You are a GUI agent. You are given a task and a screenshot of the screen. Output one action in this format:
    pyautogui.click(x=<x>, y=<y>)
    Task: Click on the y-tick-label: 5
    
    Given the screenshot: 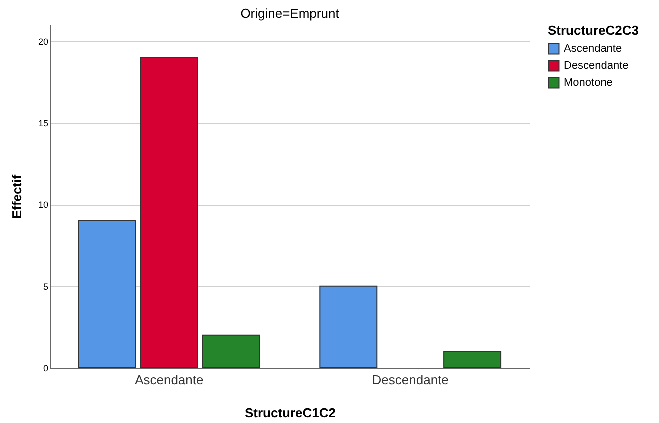 What is the action you would take?
    pyautogui.click(x=45, y=287)
    